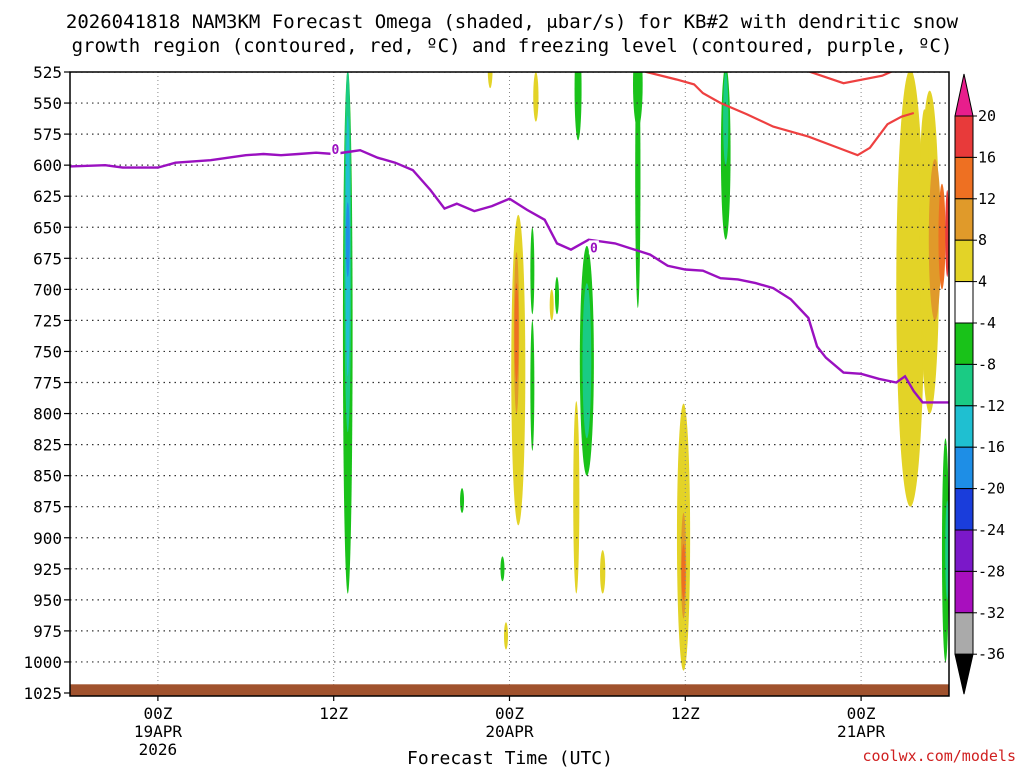 Image resolution: width=1024 pixels, height=768 pixels. Describe the element at coordinates (987, 116) in the screenshot. I see `colorbar-tick-label: 20` at that location.